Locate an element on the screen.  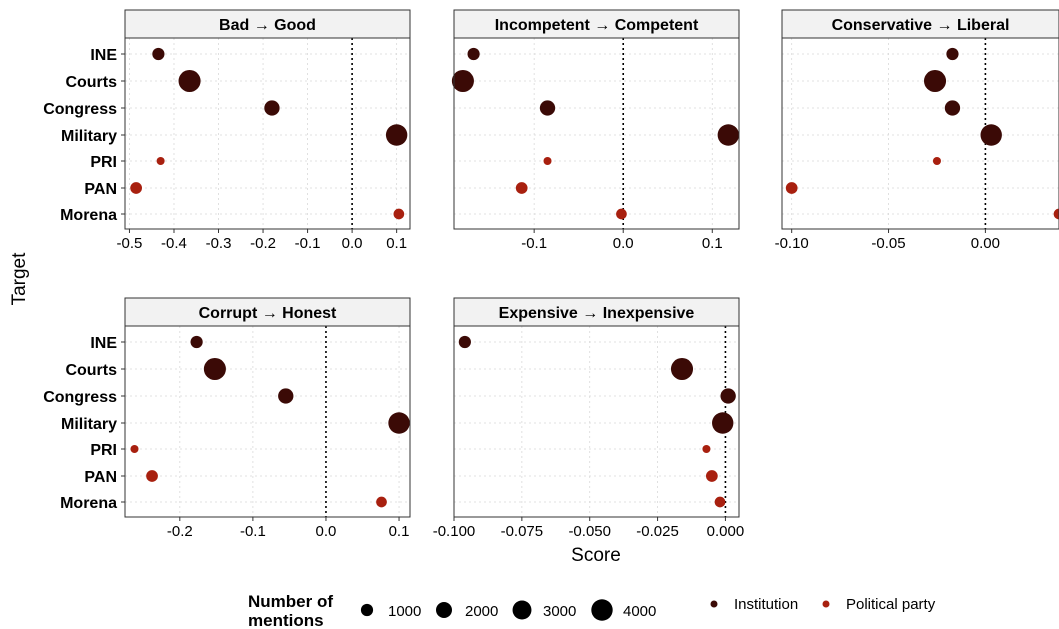
color-legend-label: Political party is located at coordinates (891, 604).